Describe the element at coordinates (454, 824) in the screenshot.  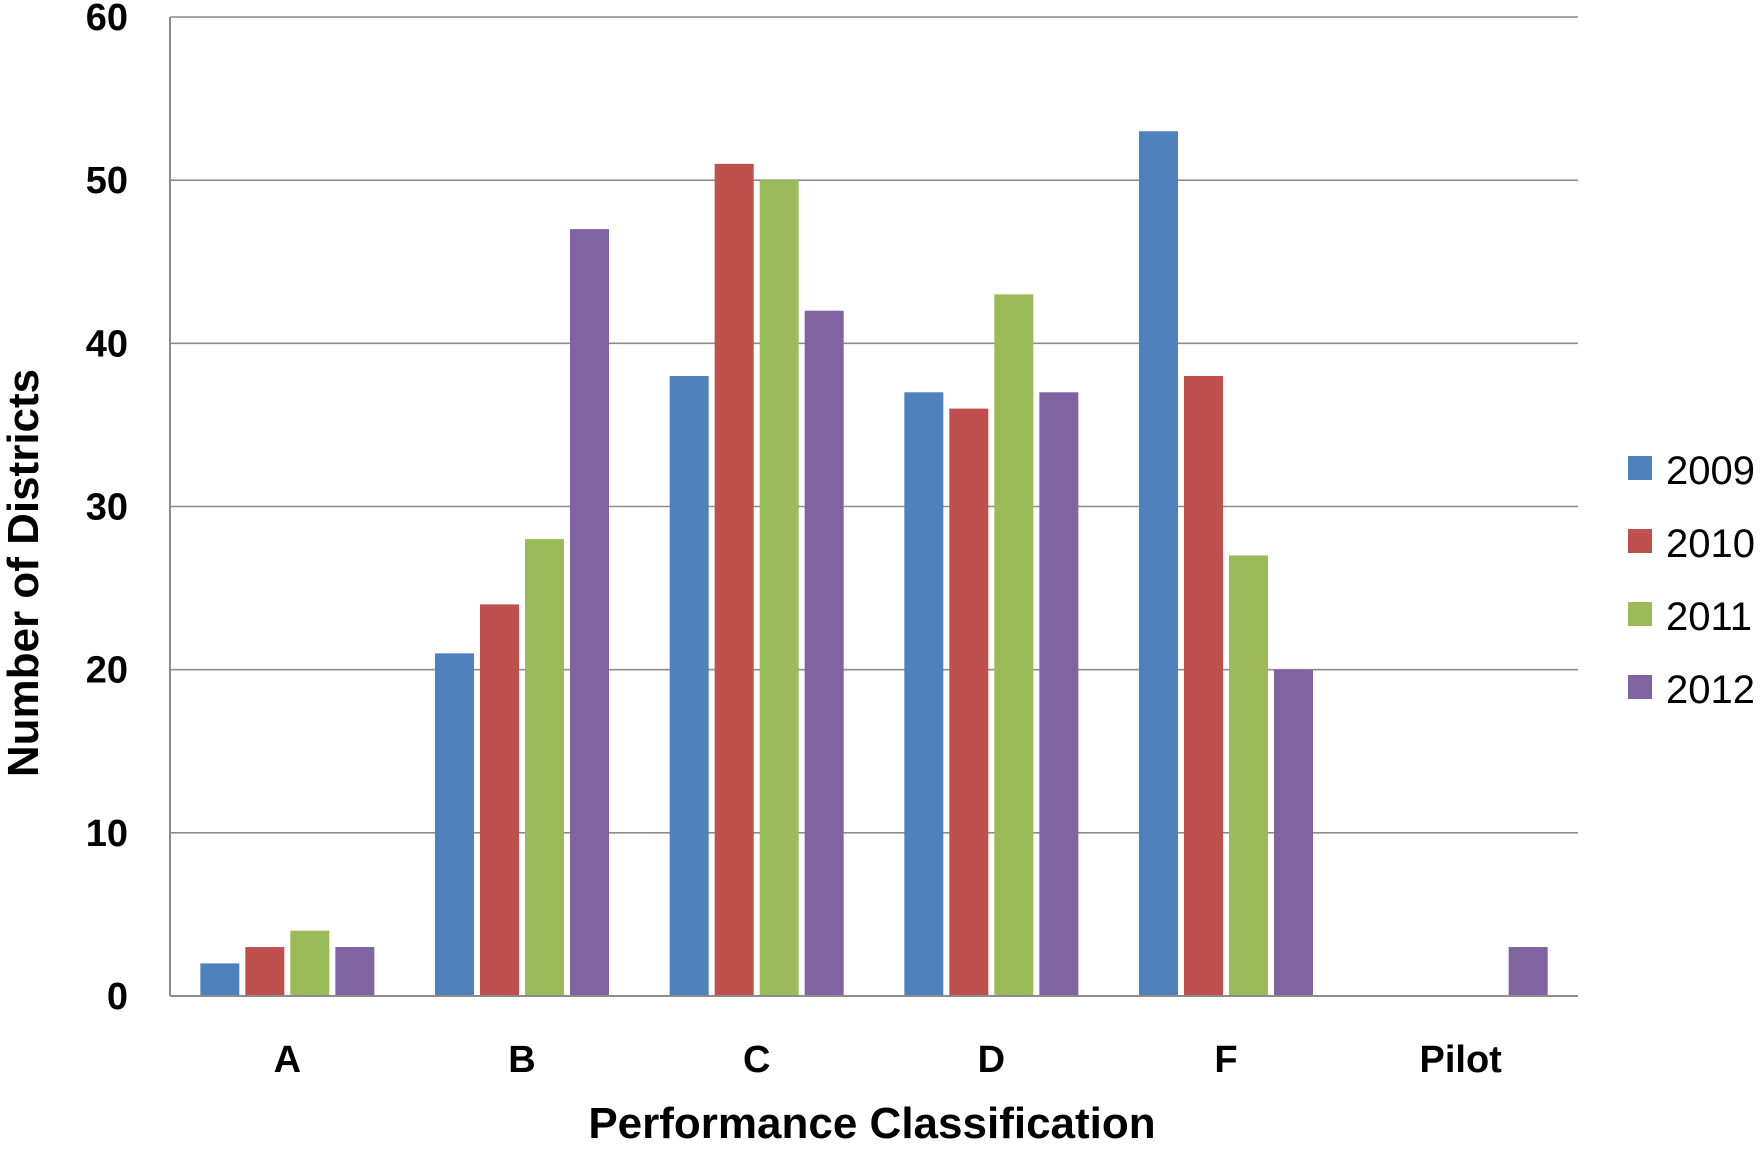
I see `bar-b-2009` at that location.